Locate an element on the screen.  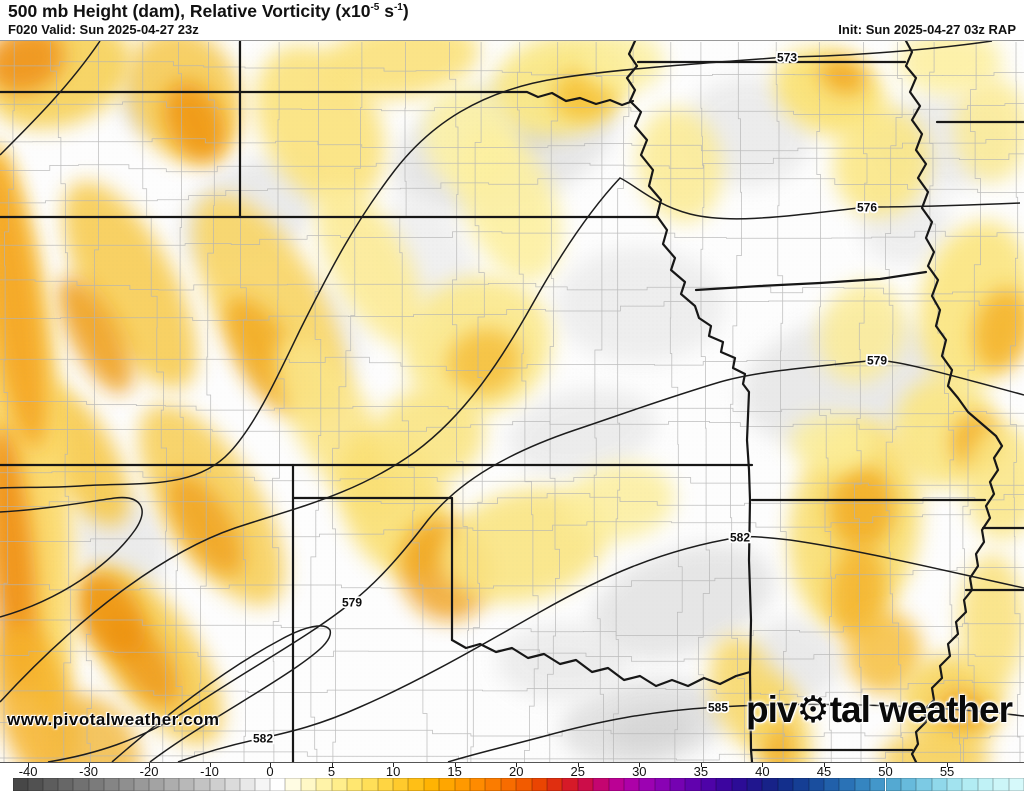
colorbar-tick-label: 0 is located at coordinates (270, 771).